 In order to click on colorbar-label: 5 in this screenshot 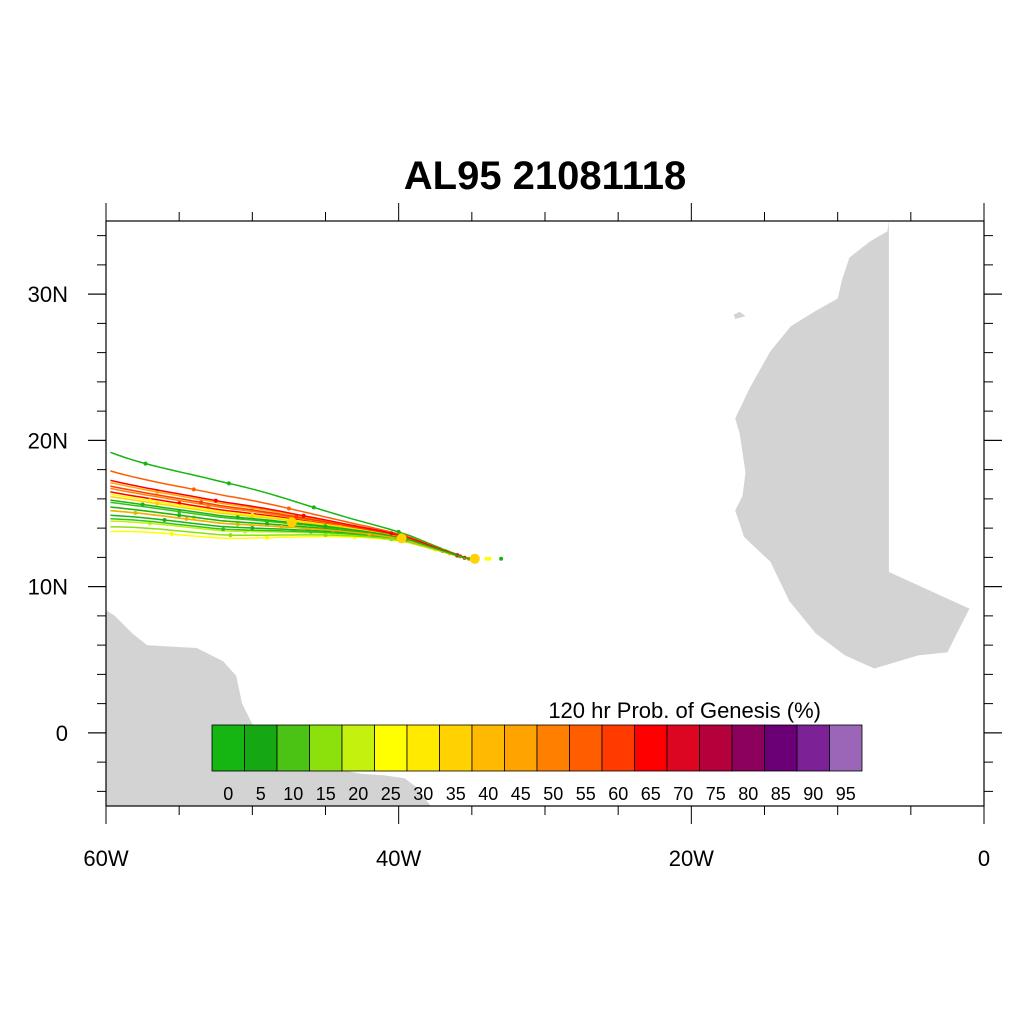, I will do `click(261, 794)`.